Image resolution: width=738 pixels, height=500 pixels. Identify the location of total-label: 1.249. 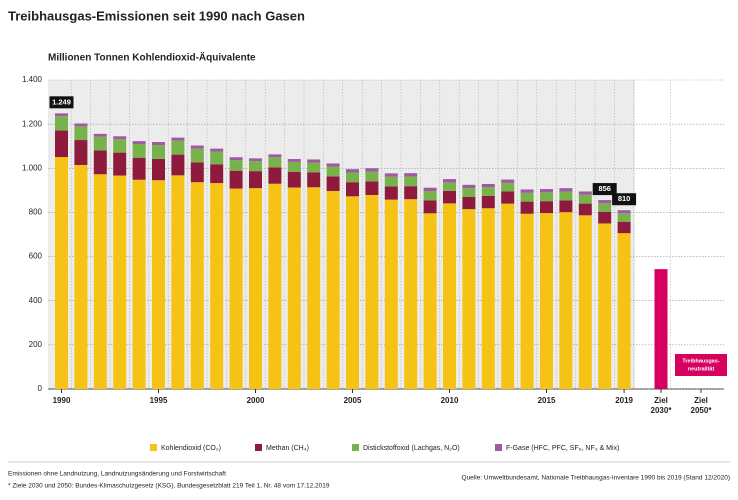
(61, 101).